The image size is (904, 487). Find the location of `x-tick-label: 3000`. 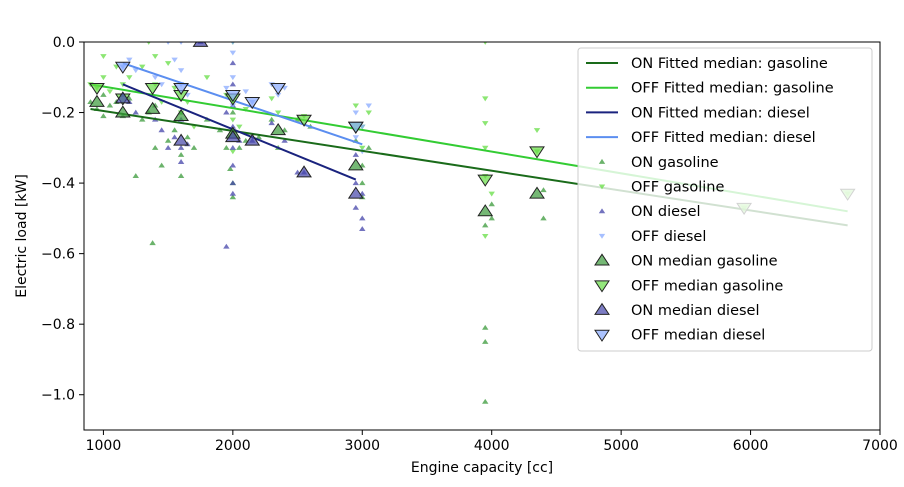

x-tick-label: 3000 is located at coordinates (362, 446).